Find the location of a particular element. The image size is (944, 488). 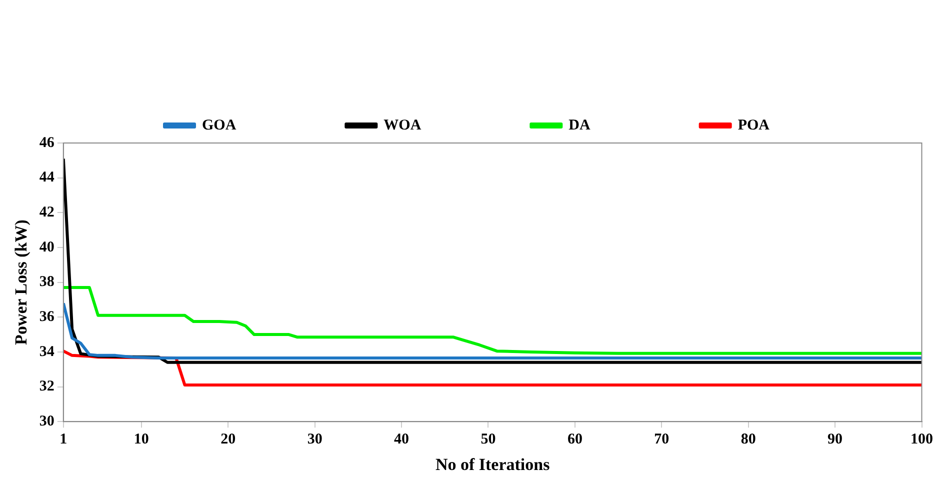

x-tick-label: 30 is located at coordinates (314, 439).